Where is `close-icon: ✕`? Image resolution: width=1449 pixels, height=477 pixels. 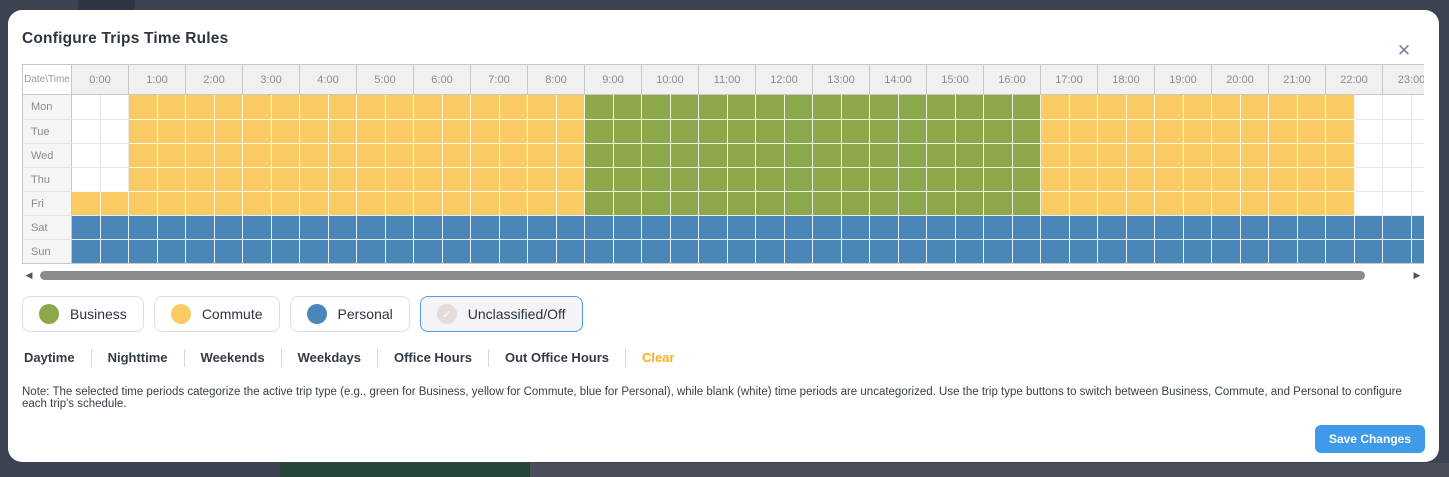 close-icon: ✕ is located at coordinates (1404, 51).